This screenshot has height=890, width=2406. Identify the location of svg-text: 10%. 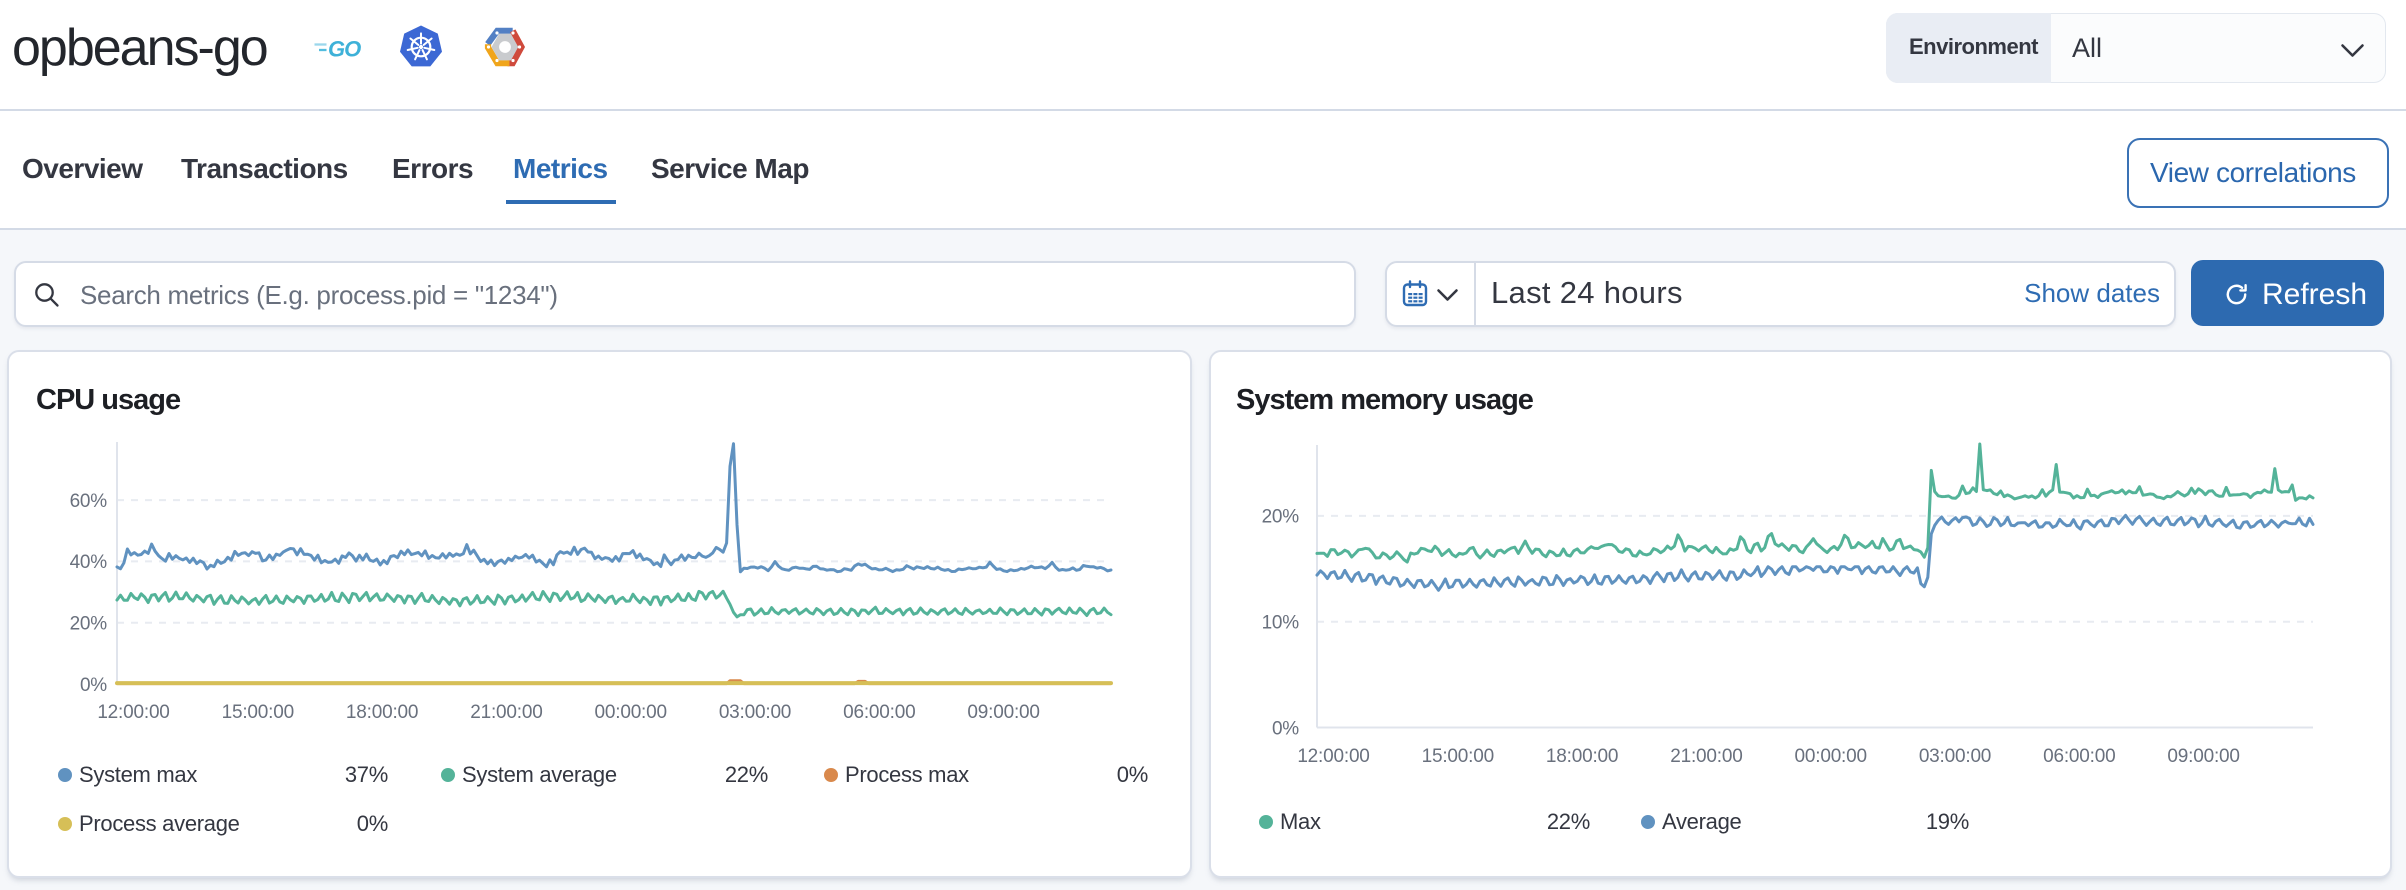
(1281, 623).